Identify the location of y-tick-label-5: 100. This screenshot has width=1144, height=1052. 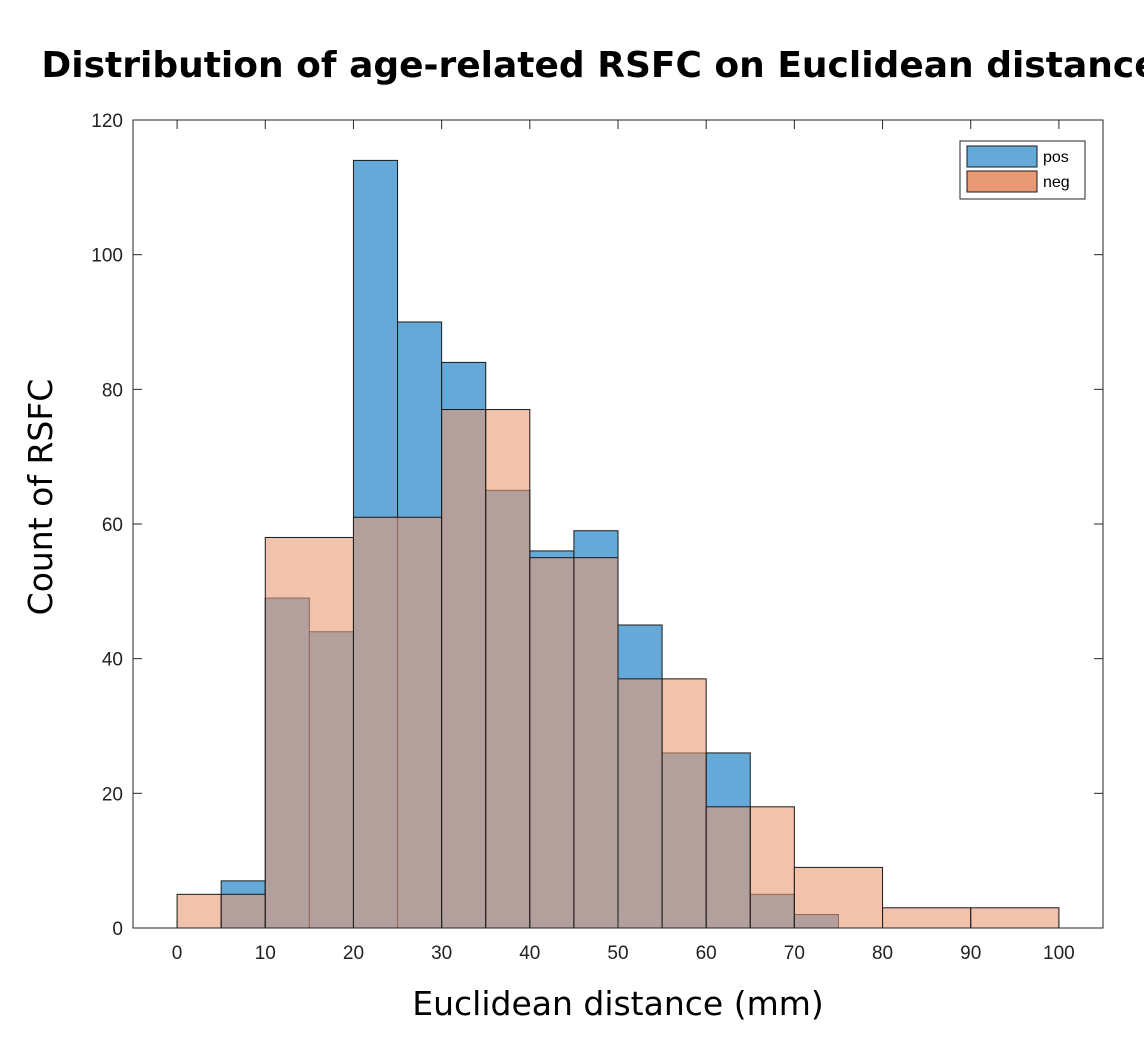
(107, 256).